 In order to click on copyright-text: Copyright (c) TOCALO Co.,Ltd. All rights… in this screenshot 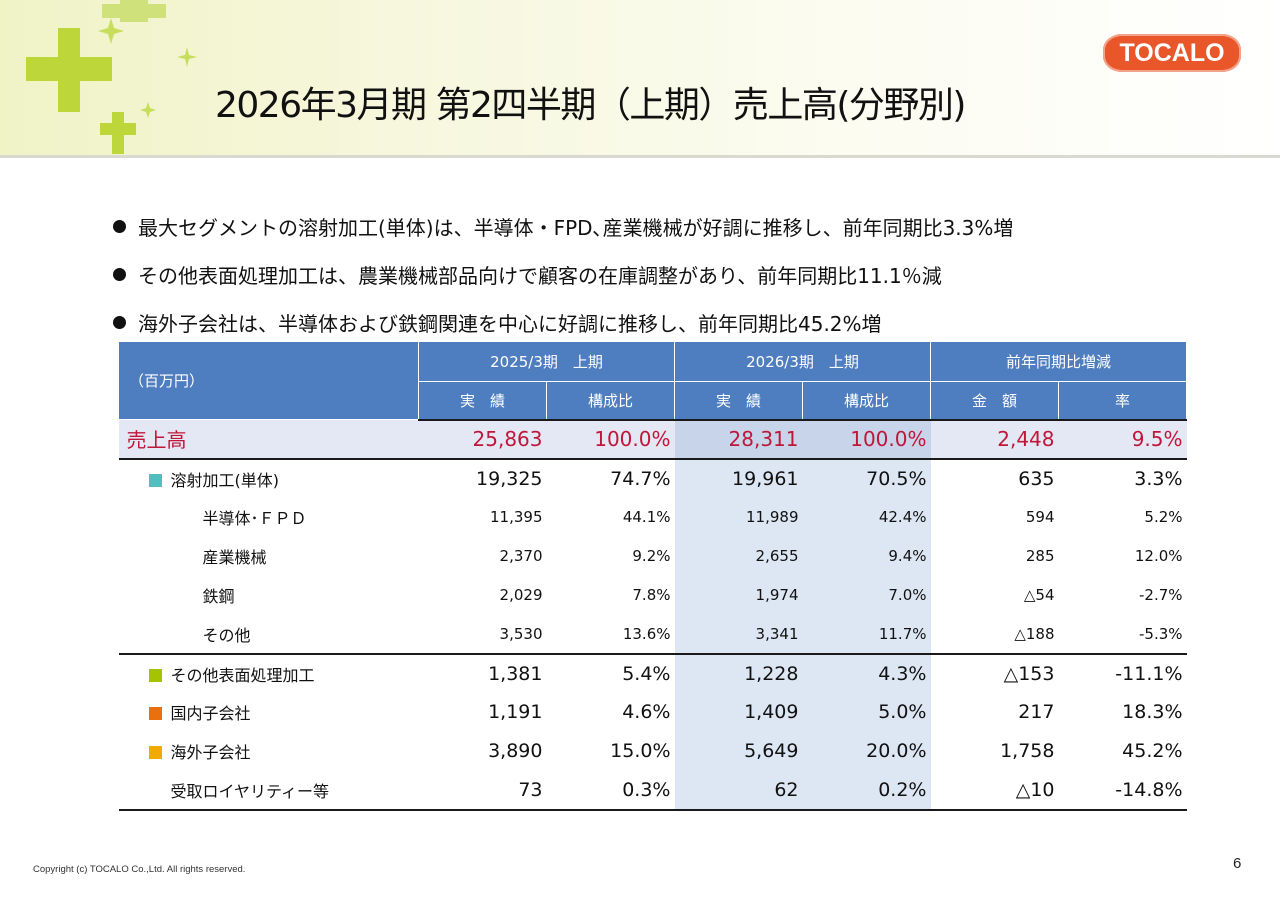, I will do `click(139, 869)`.